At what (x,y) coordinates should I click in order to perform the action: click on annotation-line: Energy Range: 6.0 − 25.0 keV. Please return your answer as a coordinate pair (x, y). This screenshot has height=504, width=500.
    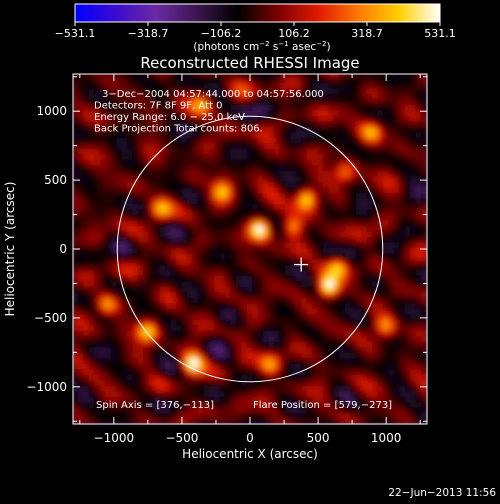
    Looking at the image, I should click on (169, 117).